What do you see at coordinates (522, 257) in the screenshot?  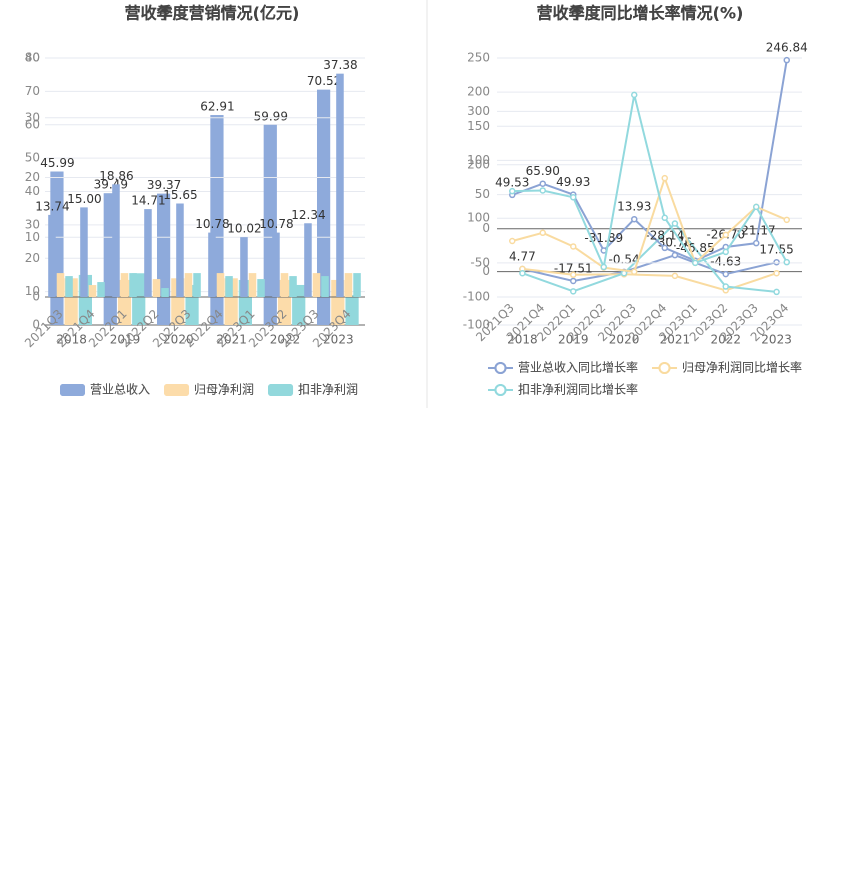 I see `value-label: 4.77` at bounding box center [522, 257].